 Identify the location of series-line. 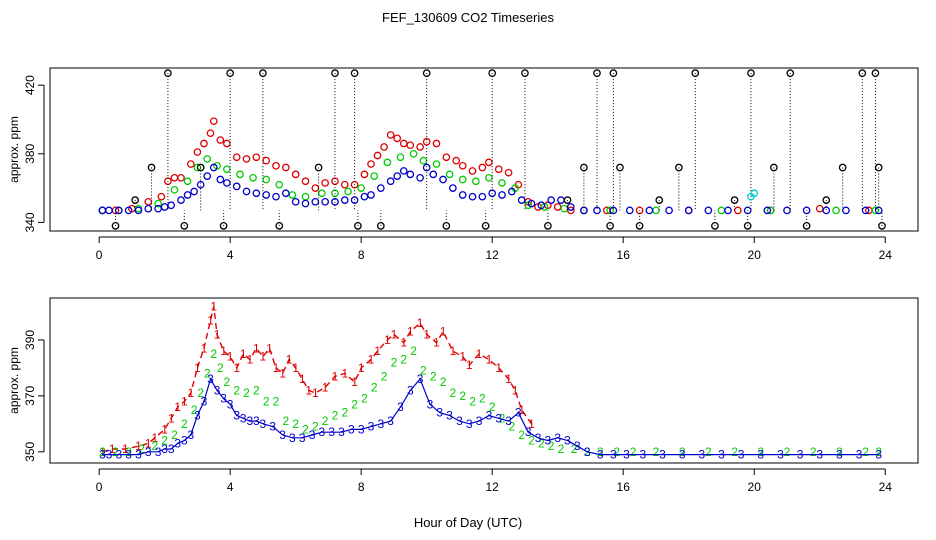
(490, 416).